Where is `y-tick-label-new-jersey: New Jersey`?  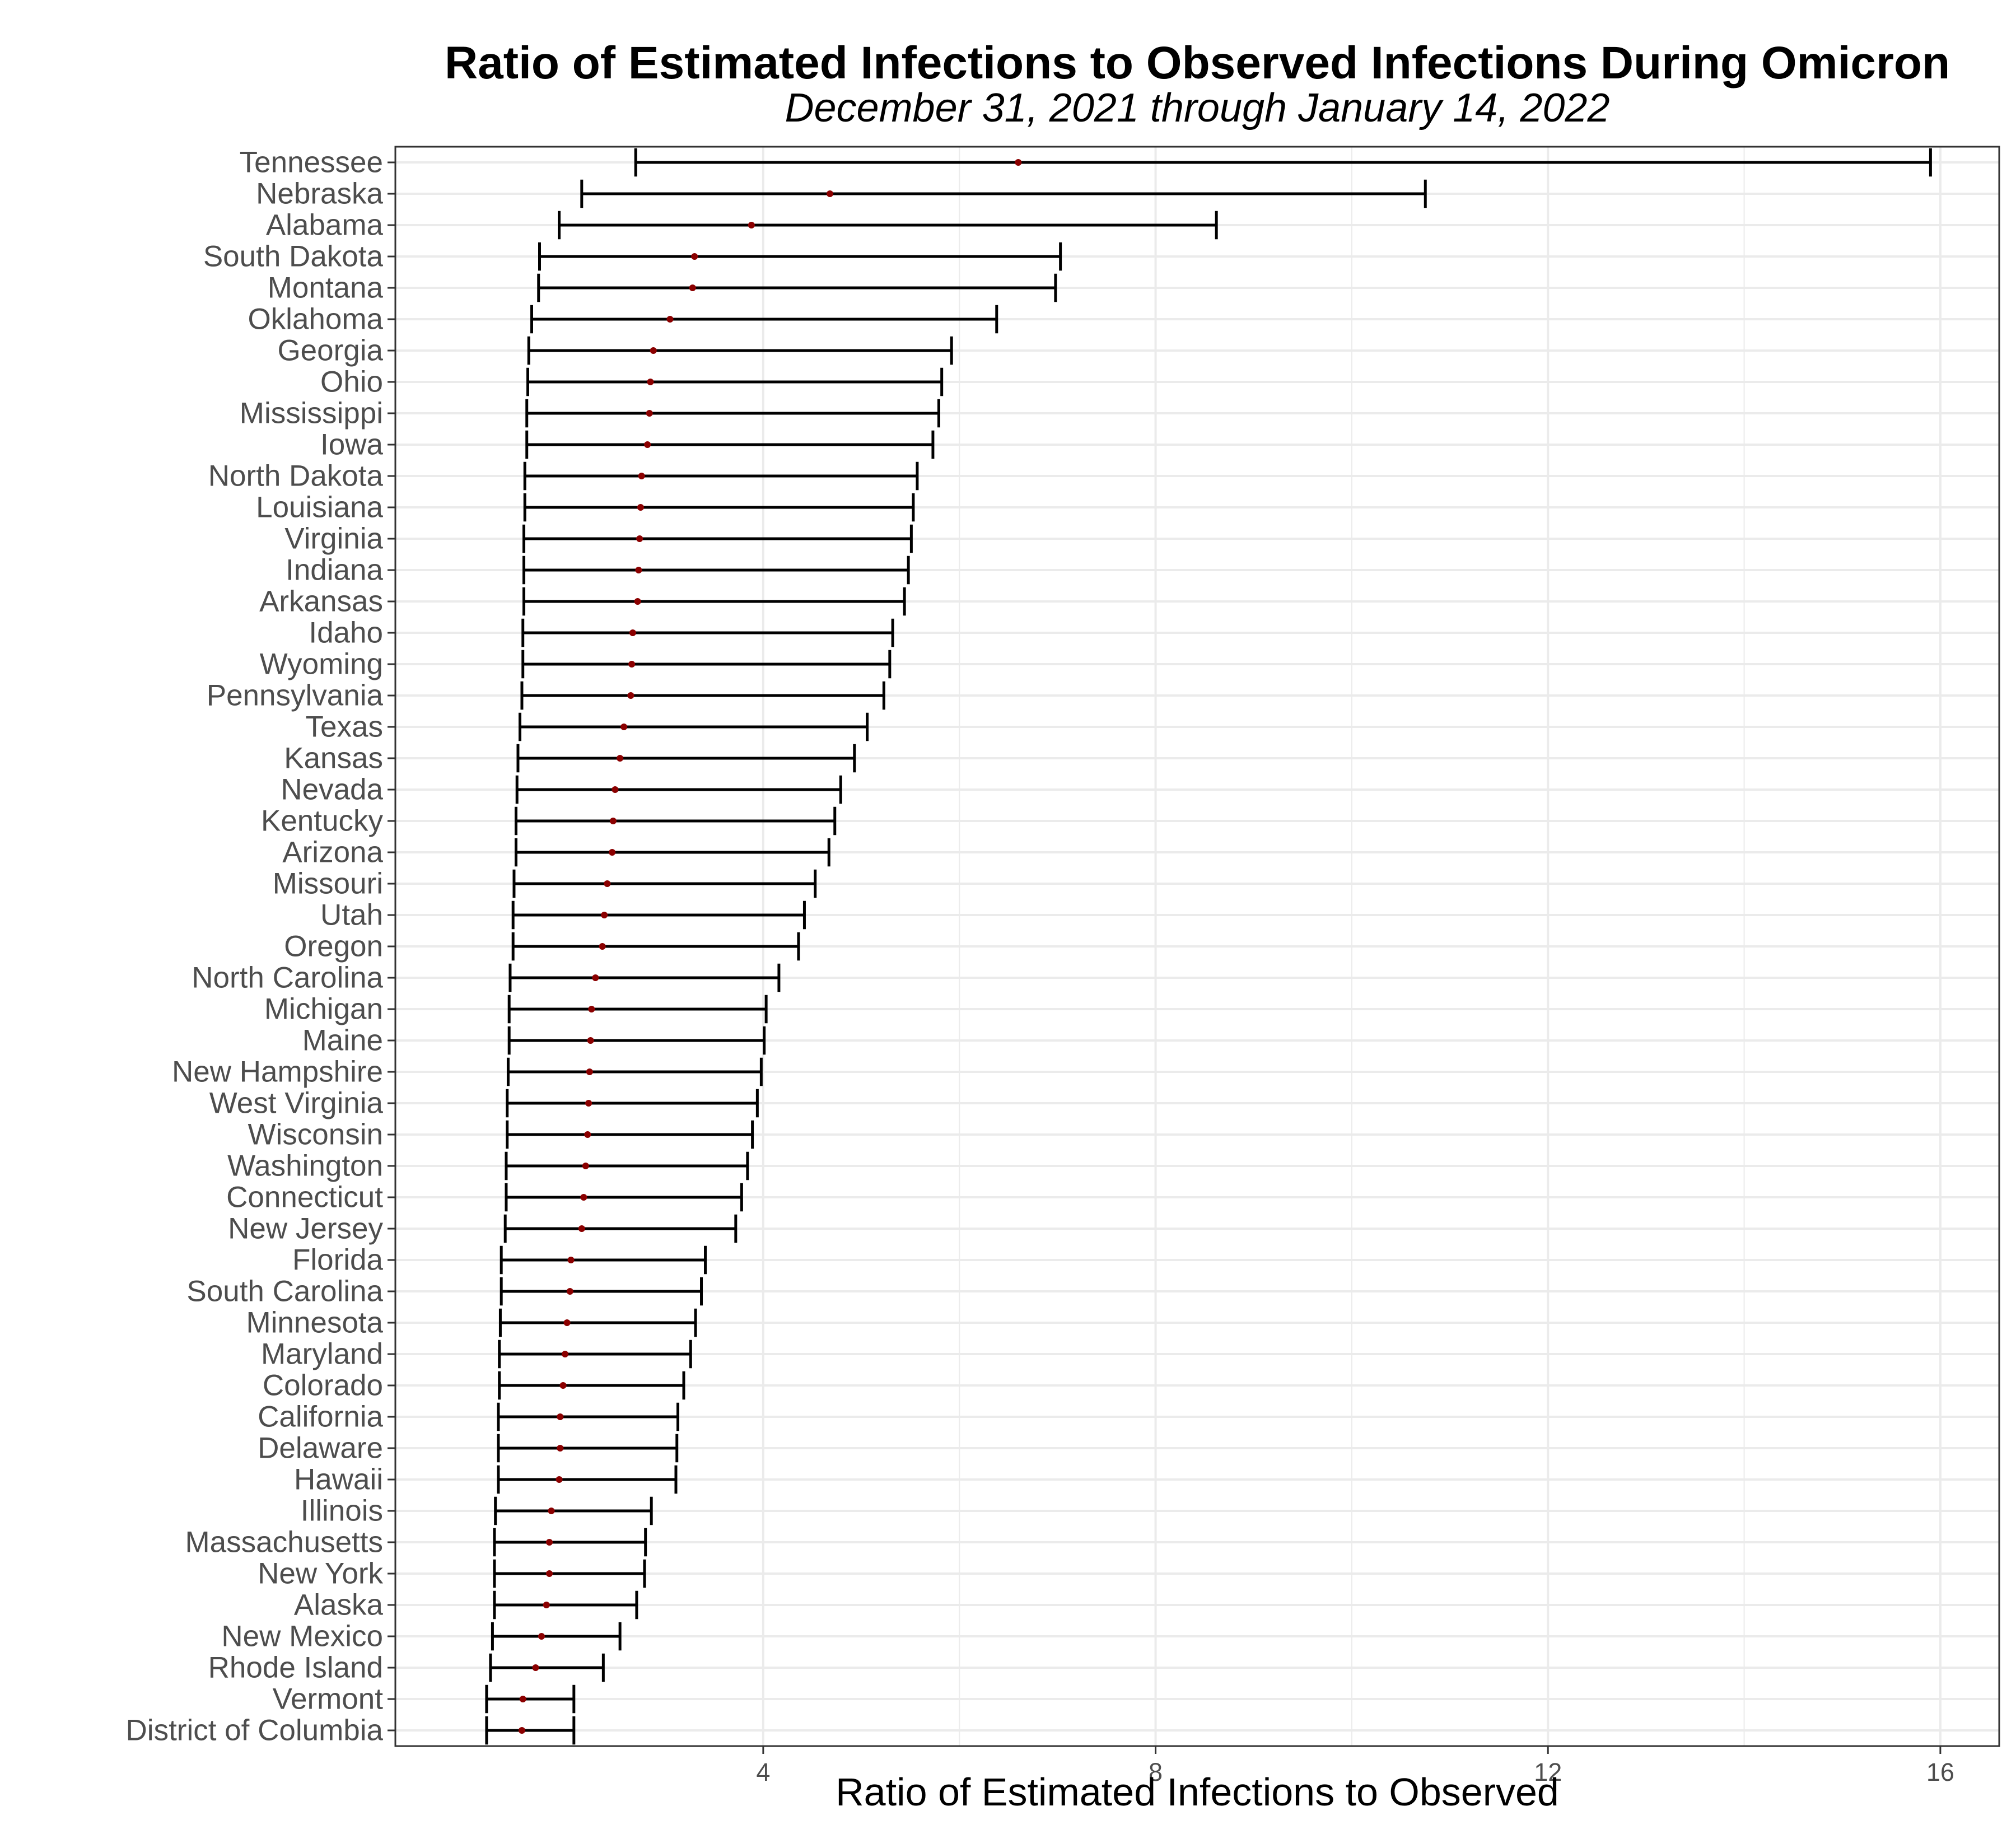
y-tick-label-new-jersey: New Jersey is located at coordinates (306, 1229).